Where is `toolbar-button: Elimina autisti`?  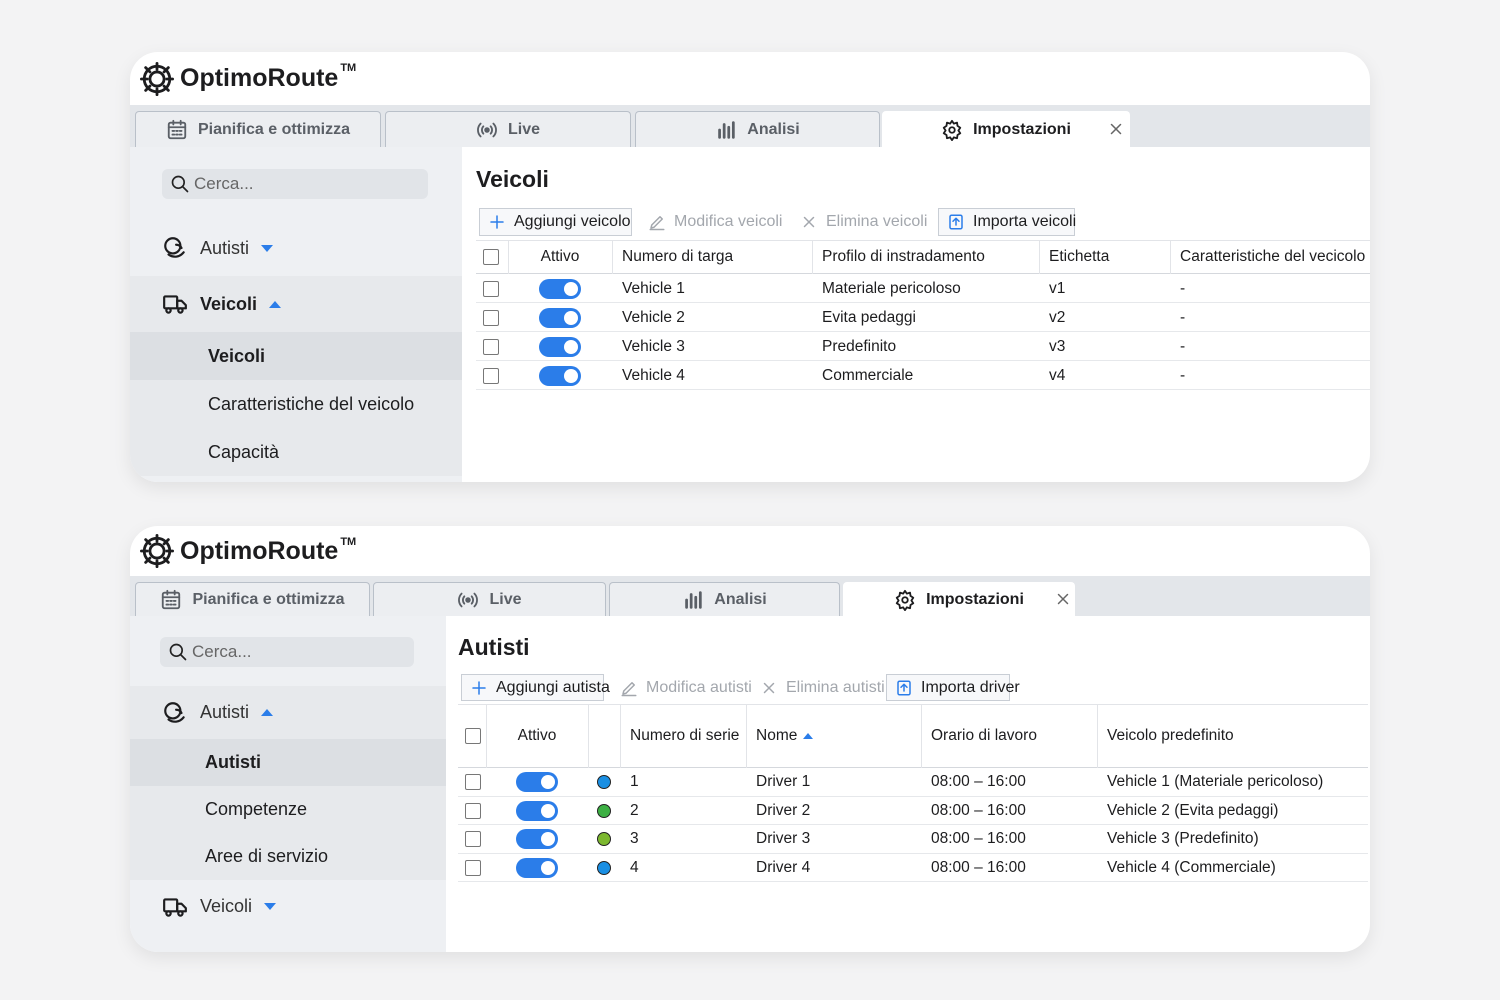 toolbar-button: Elimina autisti is located at coordinates (818, 687).